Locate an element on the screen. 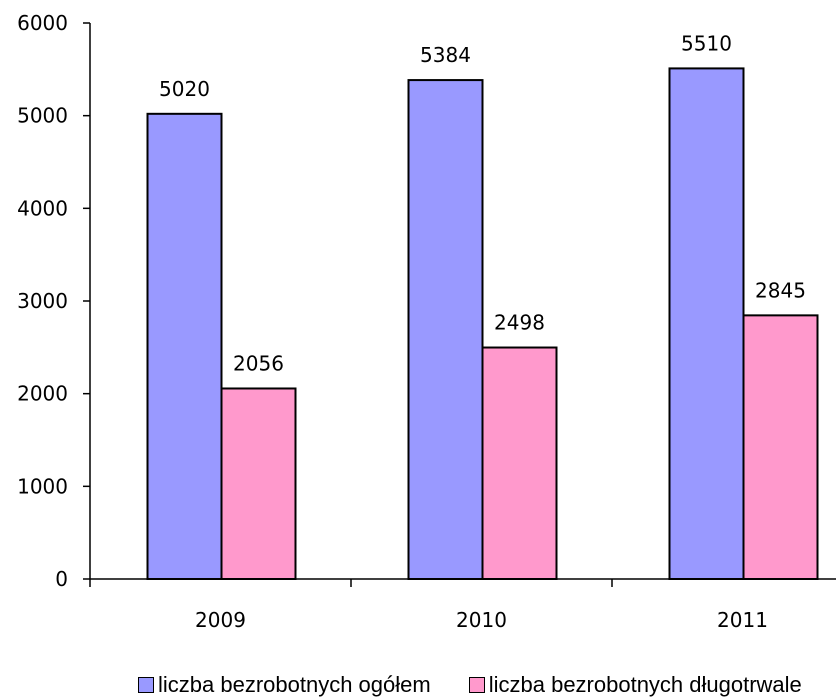 The height and width of the screenshot is (698, 836). x-axis-ticks: 2009 2010 2011 is located at coordinates (481, 620).